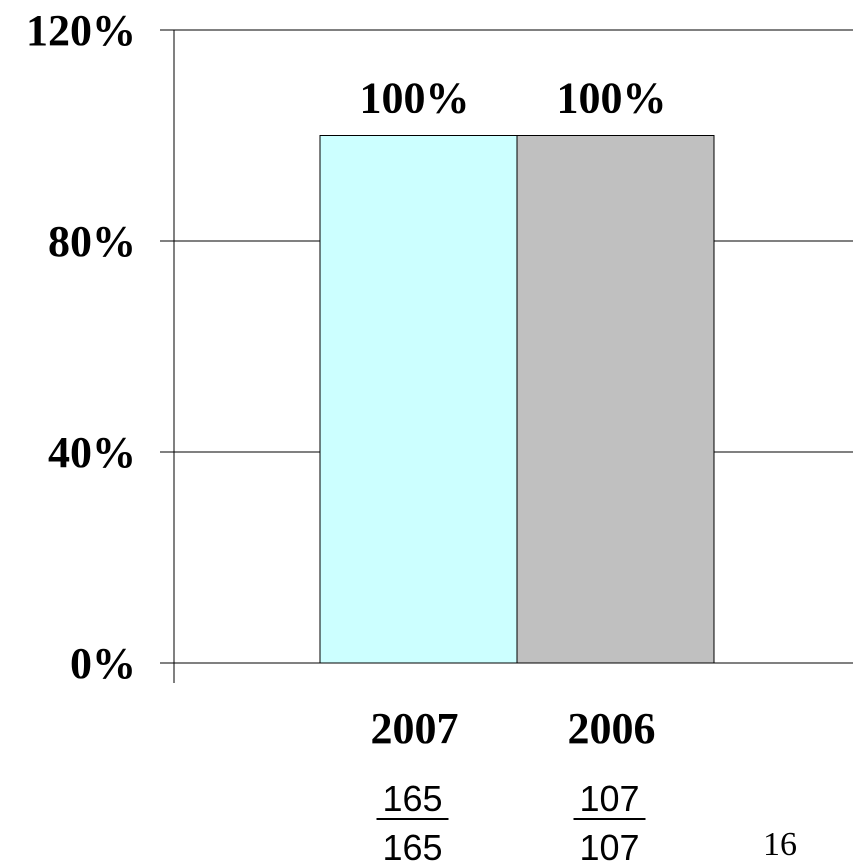 Image resolution: width=853 pixels, height=866 pixels. I want to click on x-category-label: 2006, so click(612, 728).